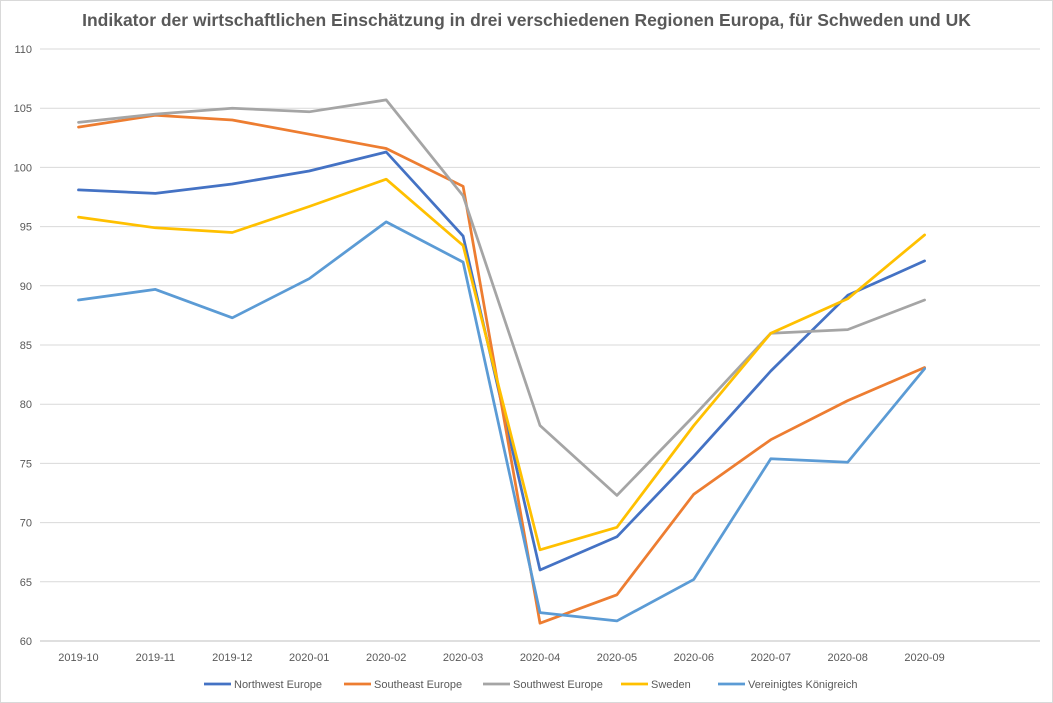 The image size is (1053, 703). I want to click on x-tick-label: 2020-01, so click(309, 658).